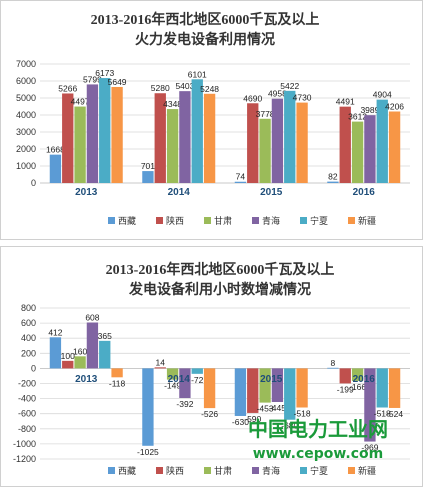 This screenshot has width=423, height=492. Describe the element at coordinates (219, 289) in the screenshot. I see `chart-title-line2: 发电设备利用小时数增减情况` at that location.